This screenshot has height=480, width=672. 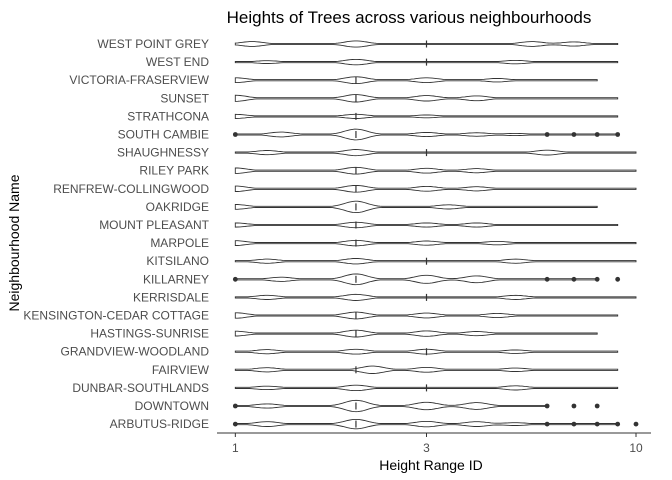 I want to click on y-axis-title: Neighbourhood Name, so click(x=14, y=242).